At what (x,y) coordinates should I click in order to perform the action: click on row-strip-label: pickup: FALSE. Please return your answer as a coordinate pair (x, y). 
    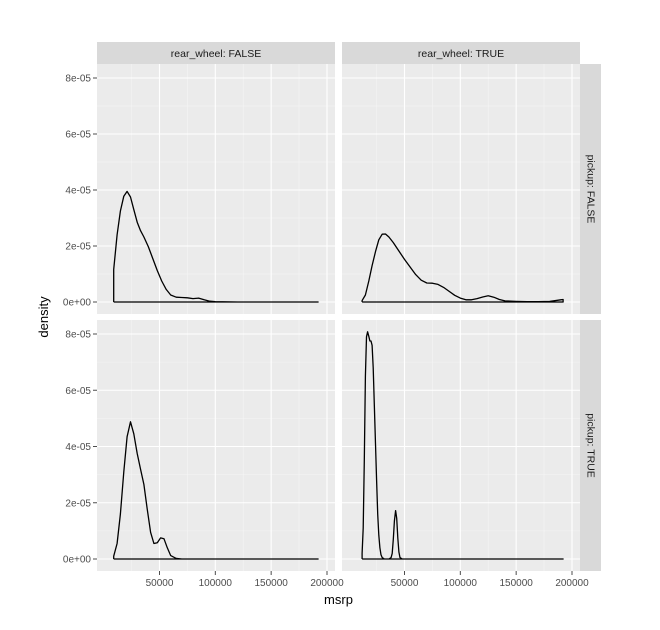
    Looking at the image, I should click on (591, 189).